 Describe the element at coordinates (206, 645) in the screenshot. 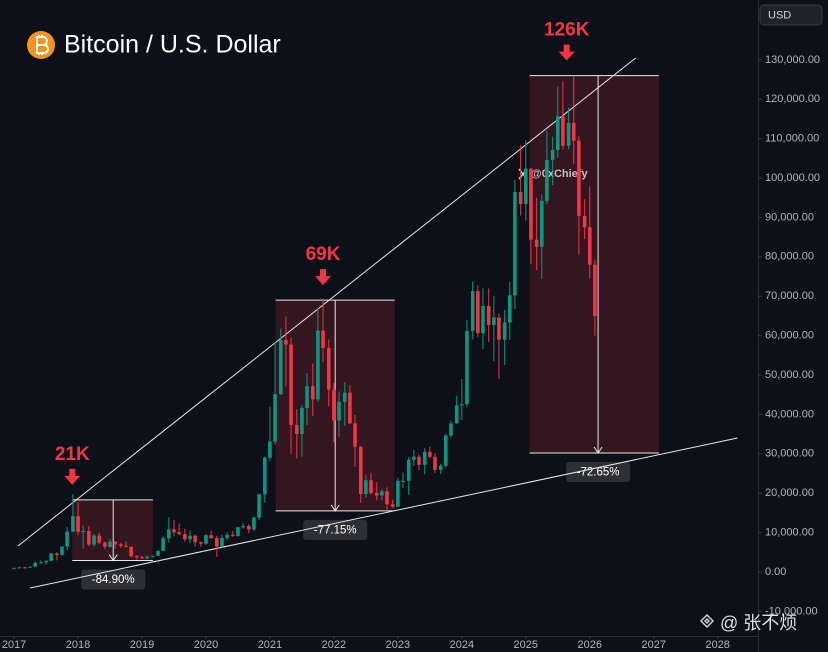

I see `x-tick-label: 2020` at that location.